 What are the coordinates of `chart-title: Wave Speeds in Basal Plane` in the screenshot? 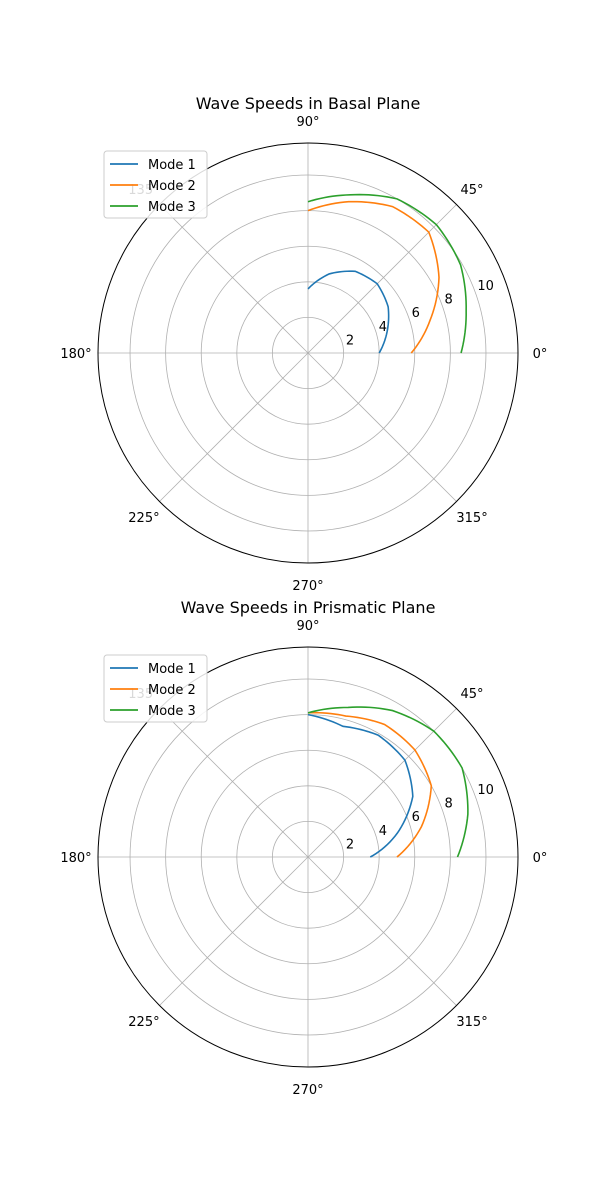 It's located at (308, 103).